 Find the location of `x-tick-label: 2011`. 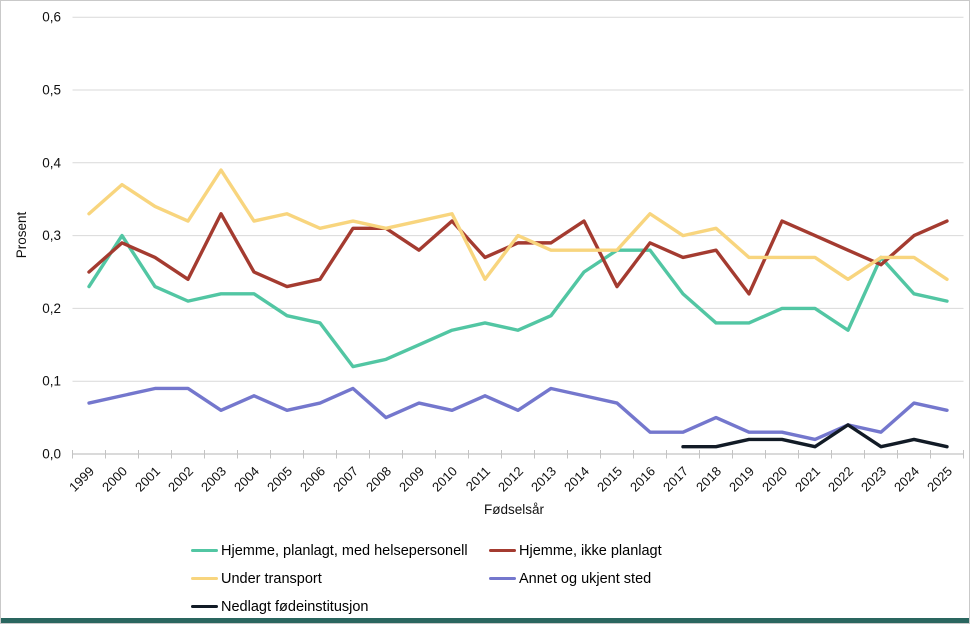

x-tick-label: 2011 is located at coordinates (478, 479).